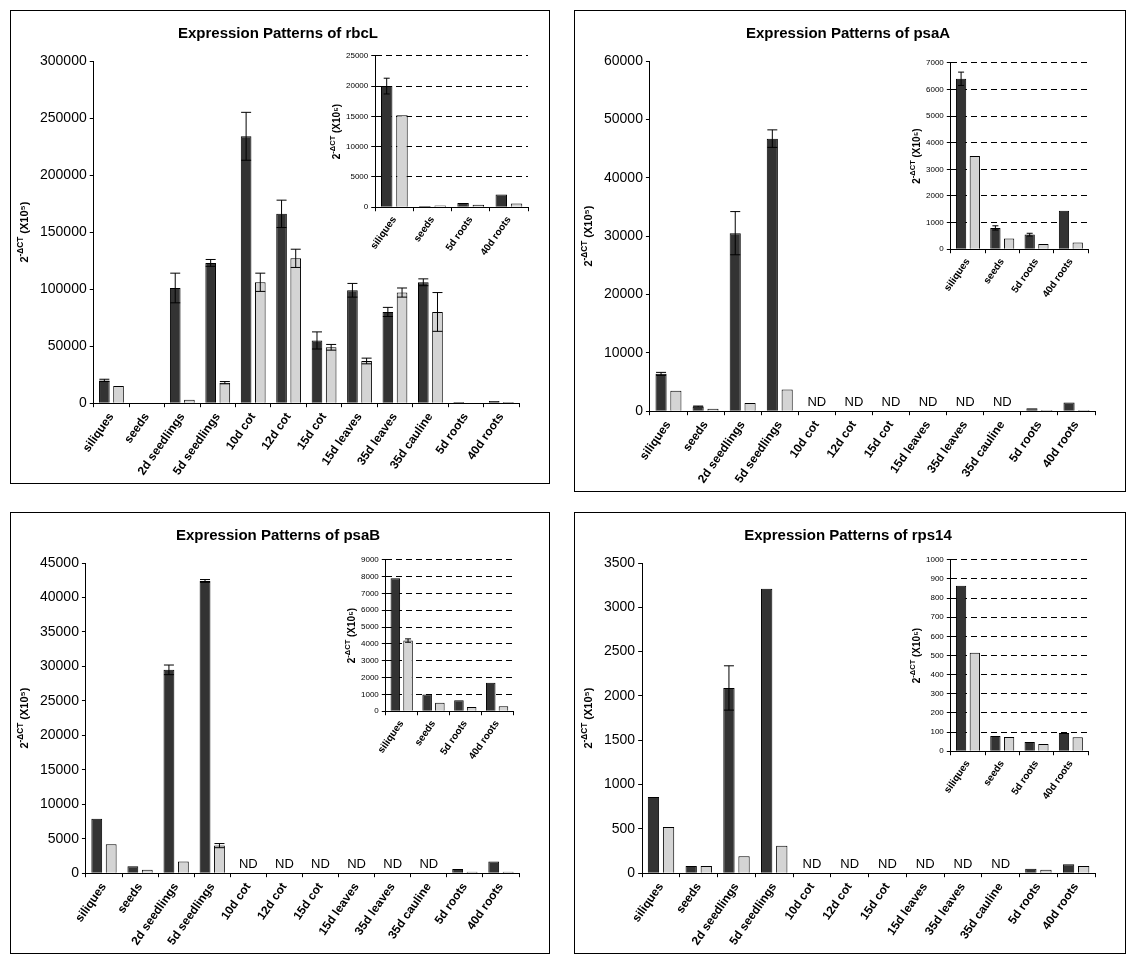 Image resolution: width=1134 pixels, height=960 pixels. What do you see at coordinates (937, 636) in the screenshot?
I see `y-tick-label: 600` at bounding box center [937, 636].